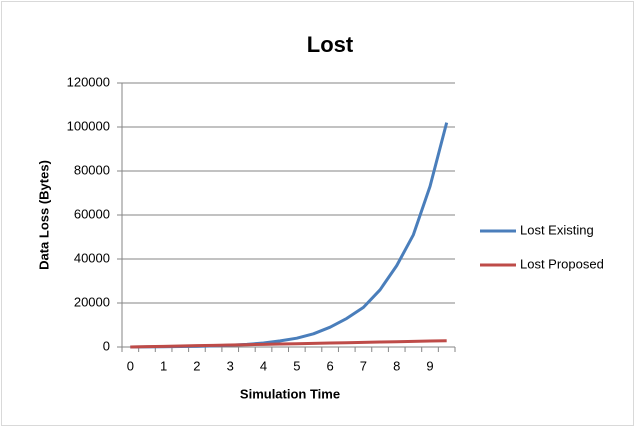 The height and width of the screenshot is (428, 636). I want to click on x-tick-label: 0, so click(130, 365).